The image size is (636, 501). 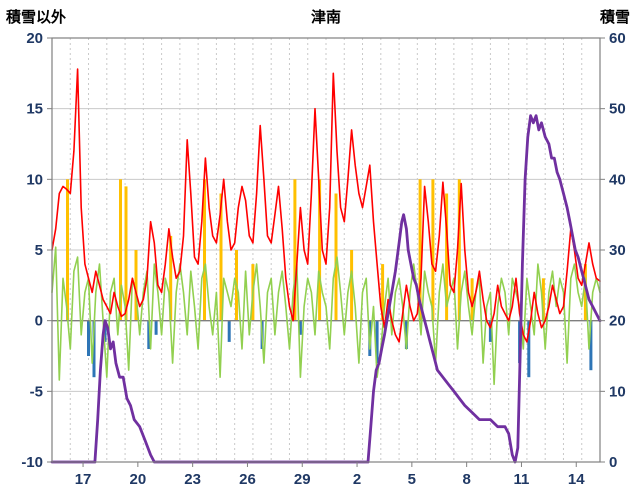 I want to click on svg-text: 2, so click(x=357, y=479).